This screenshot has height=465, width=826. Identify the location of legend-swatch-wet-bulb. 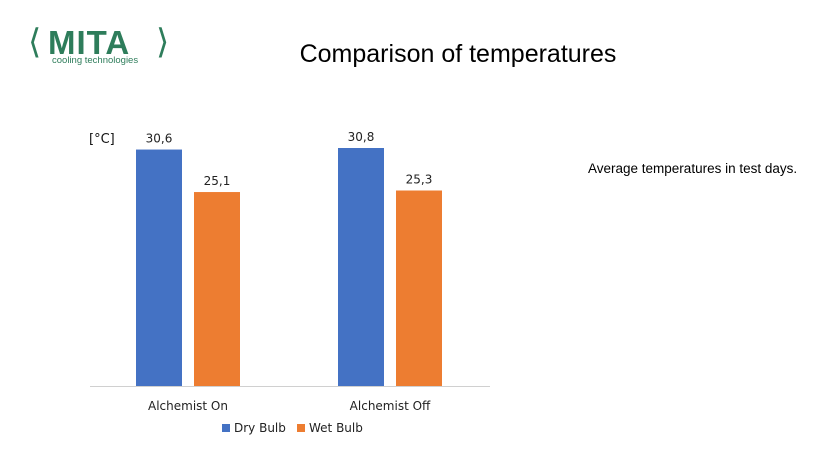
(301, 428).